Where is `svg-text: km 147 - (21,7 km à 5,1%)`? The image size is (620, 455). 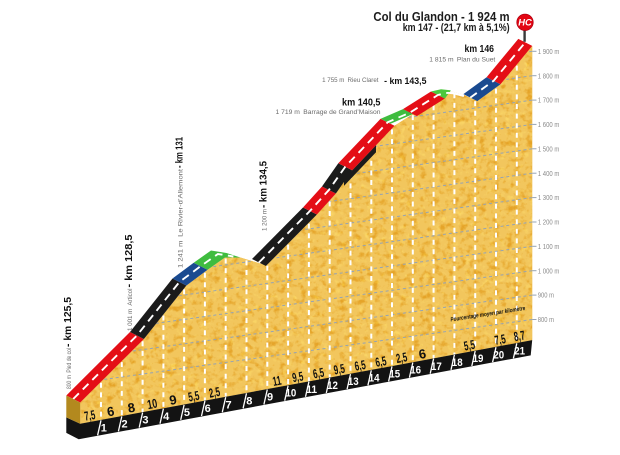
svg-text: km 147 - (21,7 km à 5,1%) is located at coordinates (456, 28).